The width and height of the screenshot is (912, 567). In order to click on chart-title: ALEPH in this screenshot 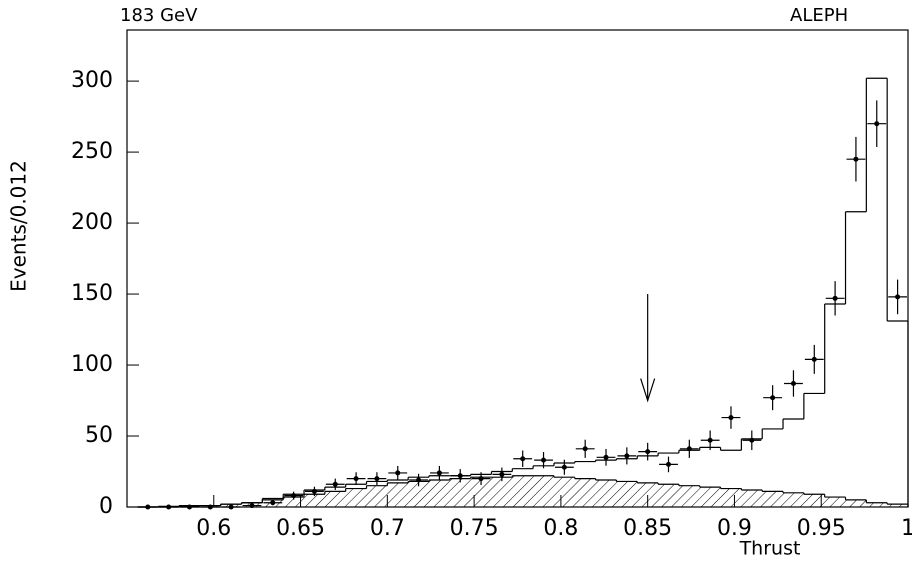, I will do `click(819, 15)`.